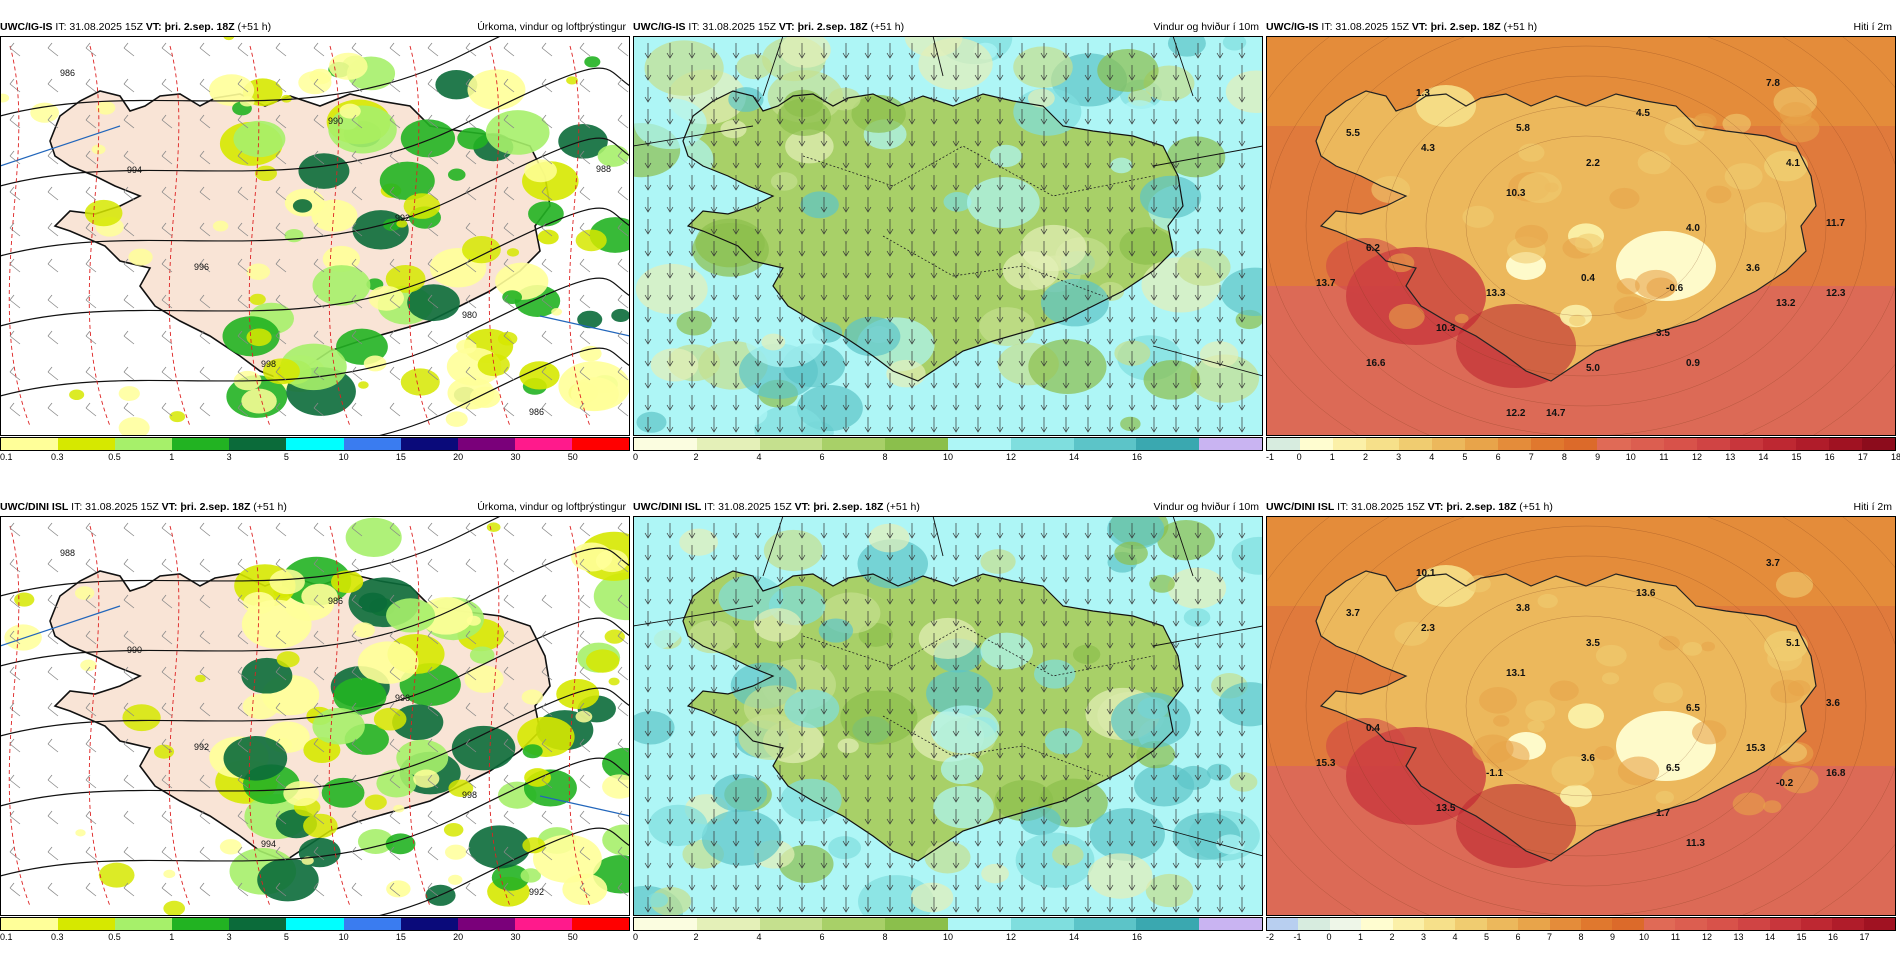  I want to click on init-time: IT: 31.08.2025 15Z, so click(99, 27).